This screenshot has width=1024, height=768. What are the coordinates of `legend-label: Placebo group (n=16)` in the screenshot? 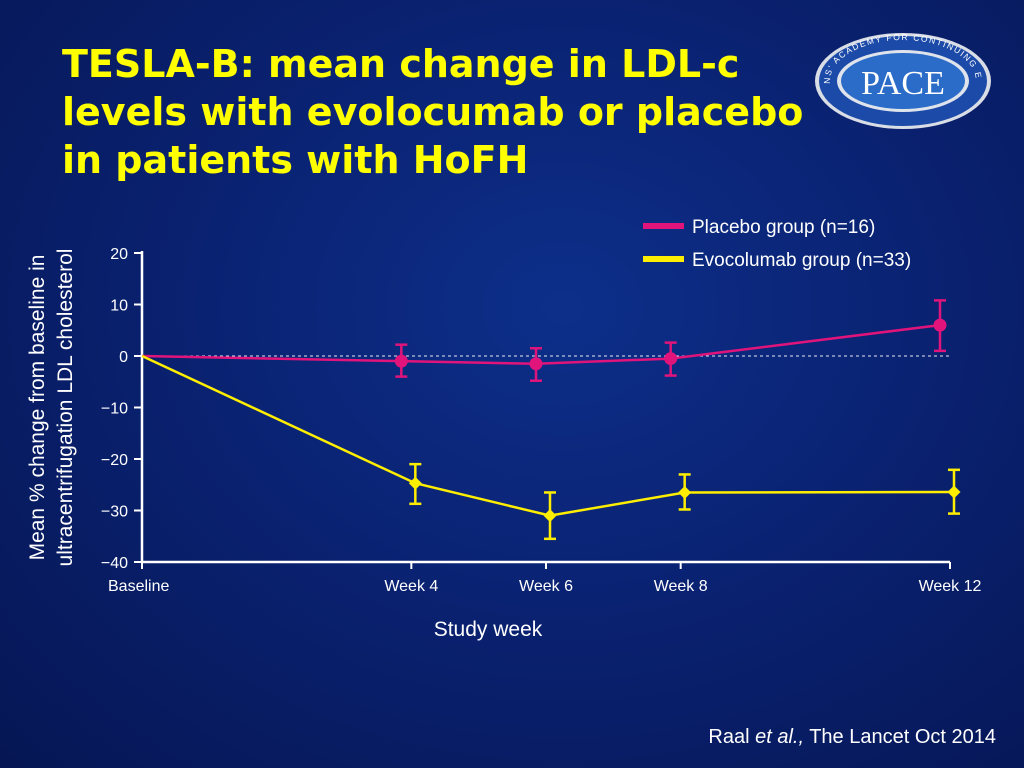 It's located at (783, 227).